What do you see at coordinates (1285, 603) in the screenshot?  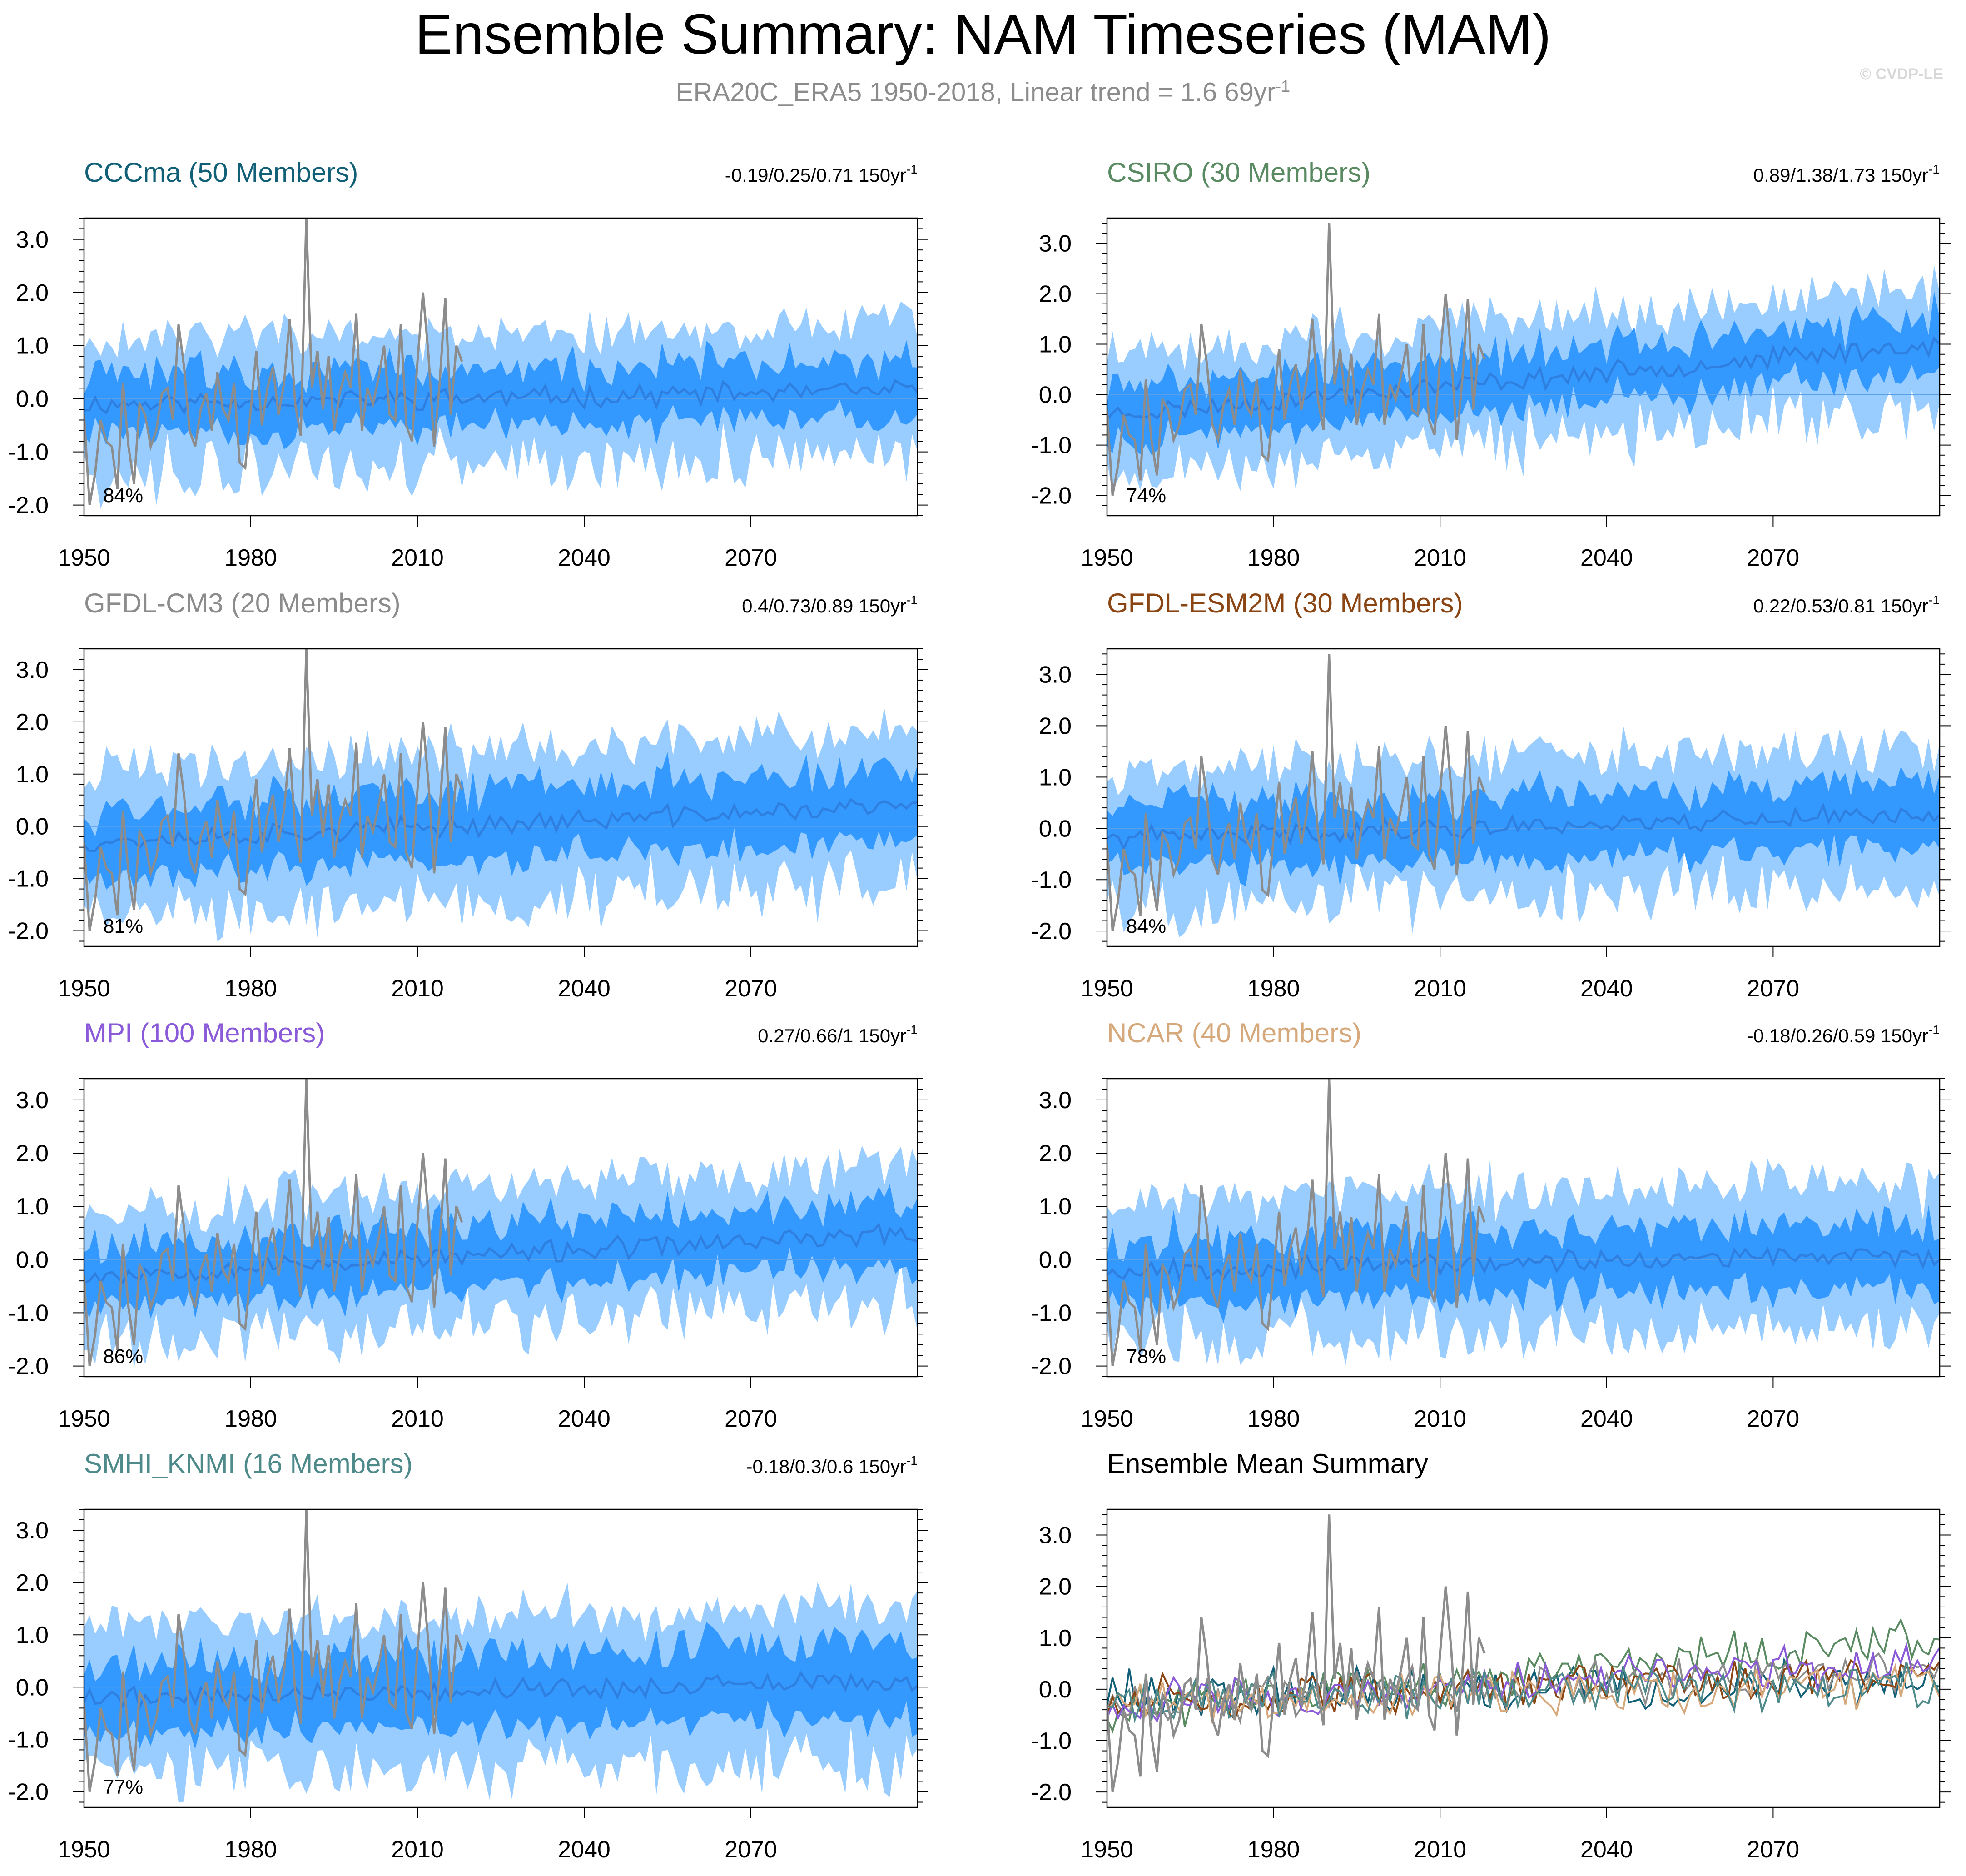 I see `panel-title: GFDL-ESM2M (30 Members)` at bounding box center [1285, 603].